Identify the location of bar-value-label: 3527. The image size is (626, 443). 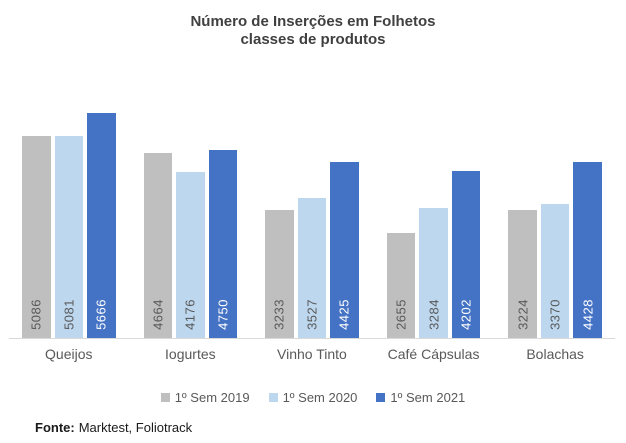
(312, 314).